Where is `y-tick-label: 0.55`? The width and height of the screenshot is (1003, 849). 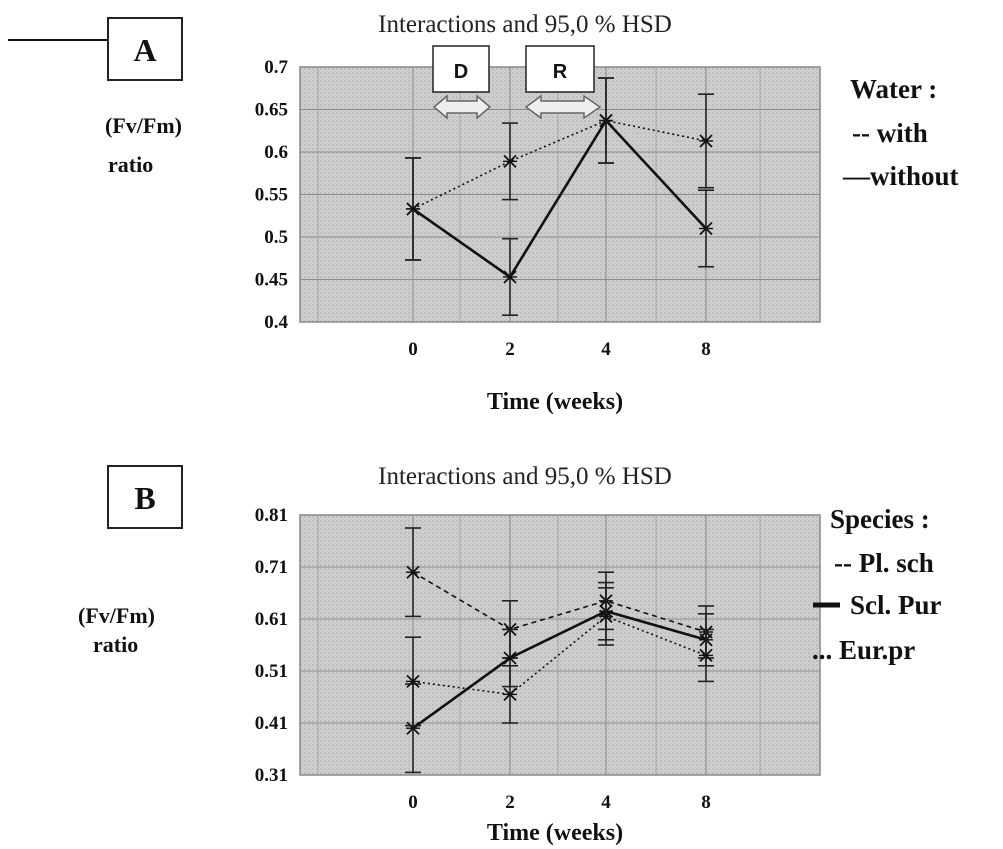
y-tick-label: 0.55 is located at coordinates (271, 195).